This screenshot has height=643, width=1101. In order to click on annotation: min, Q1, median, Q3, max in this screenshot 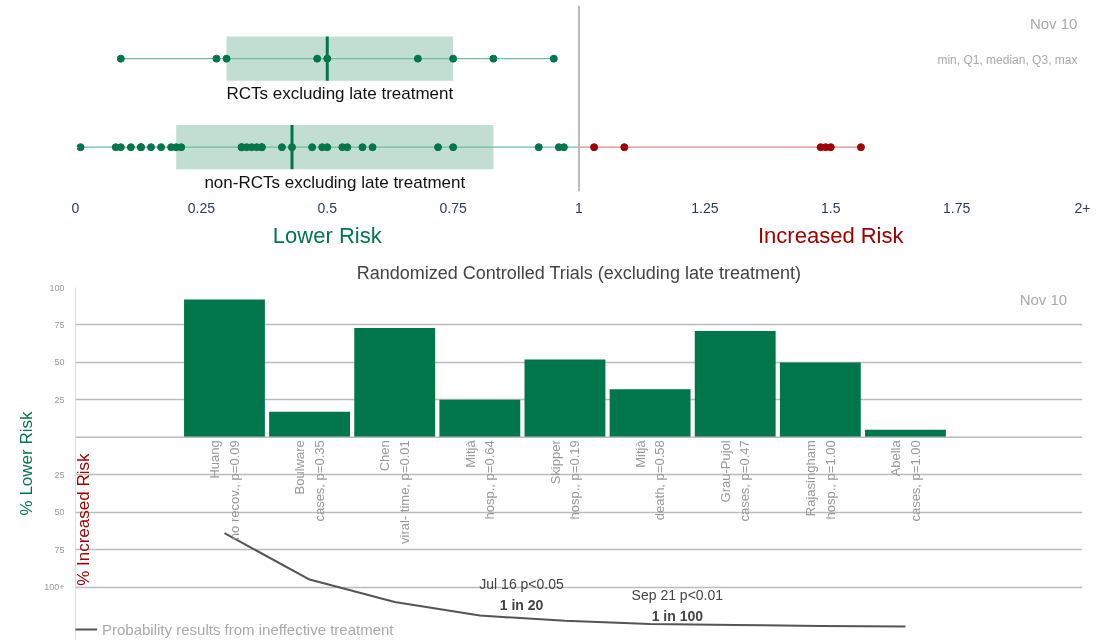, I will do `click(1007, 60)`.